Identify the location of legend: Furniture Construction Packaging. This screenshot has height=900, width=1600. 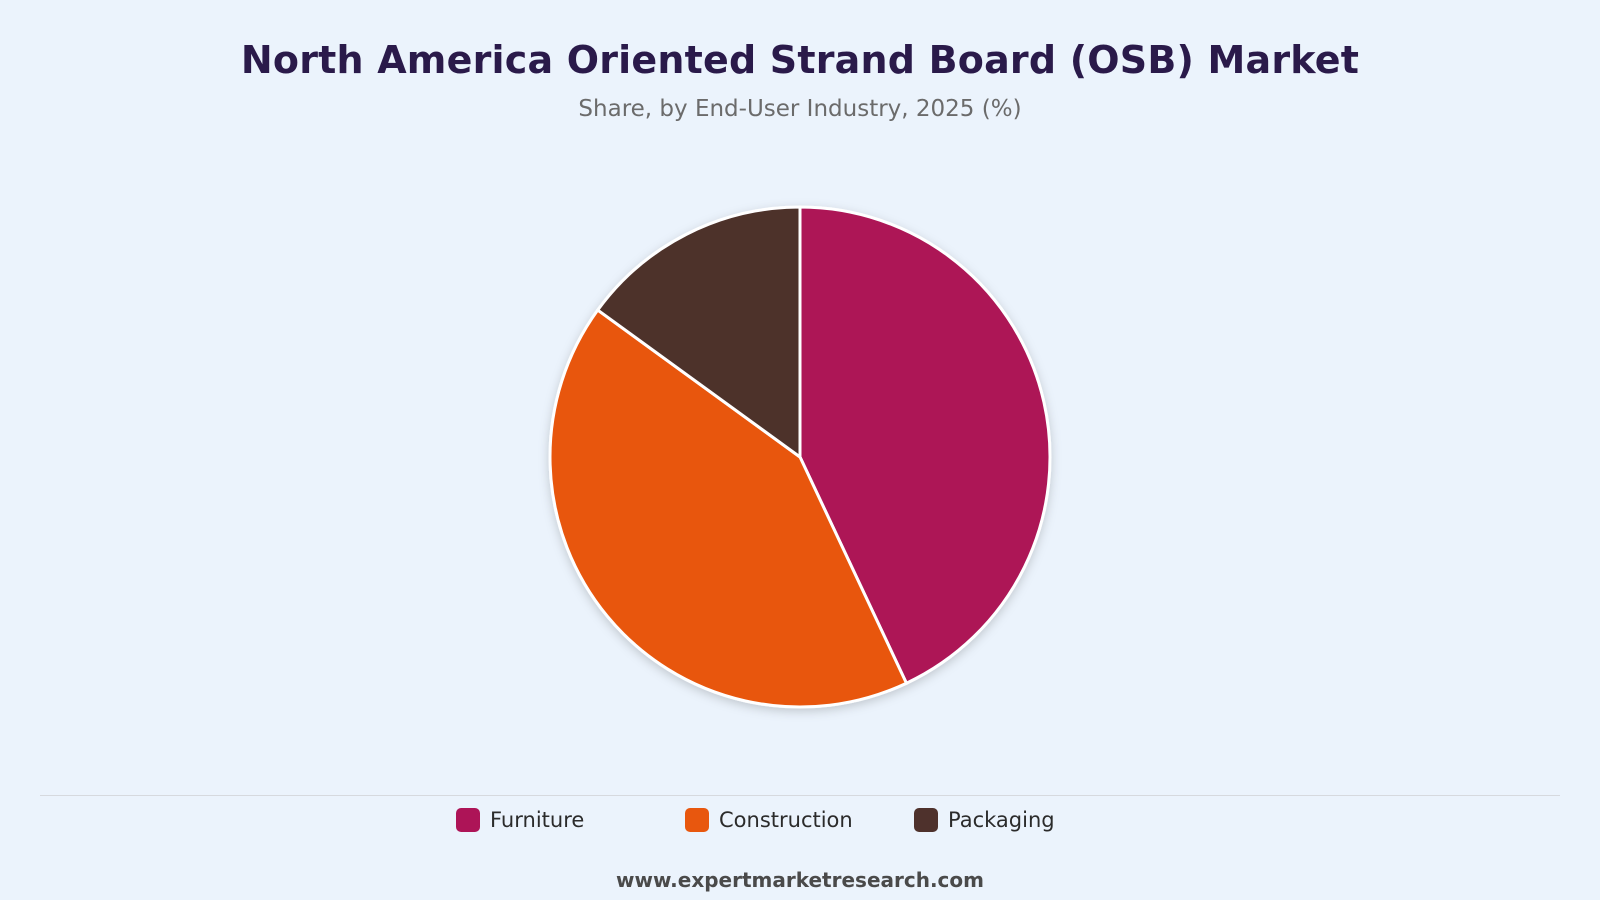
(800, 821).